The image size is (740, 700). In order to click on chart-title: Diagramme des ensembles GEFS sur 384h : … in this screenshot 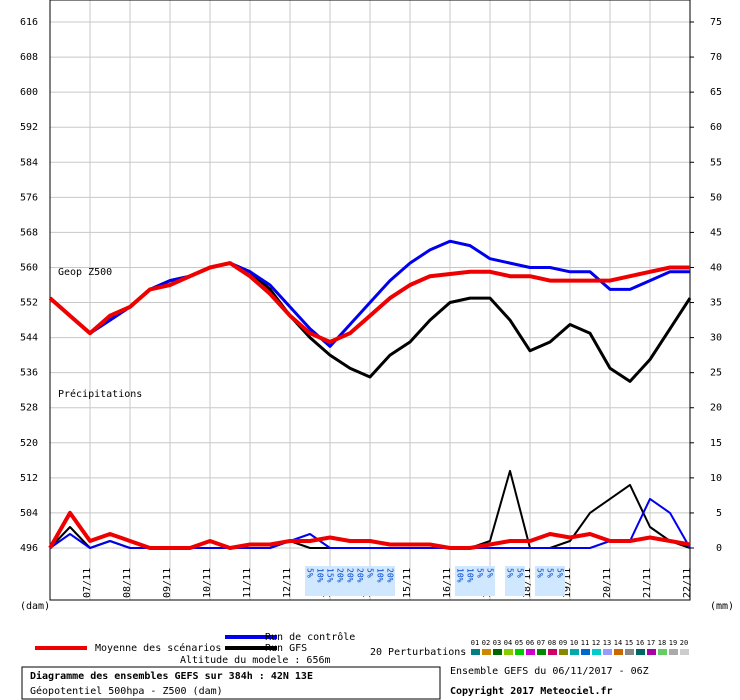, I will do `click(171, 676)`.